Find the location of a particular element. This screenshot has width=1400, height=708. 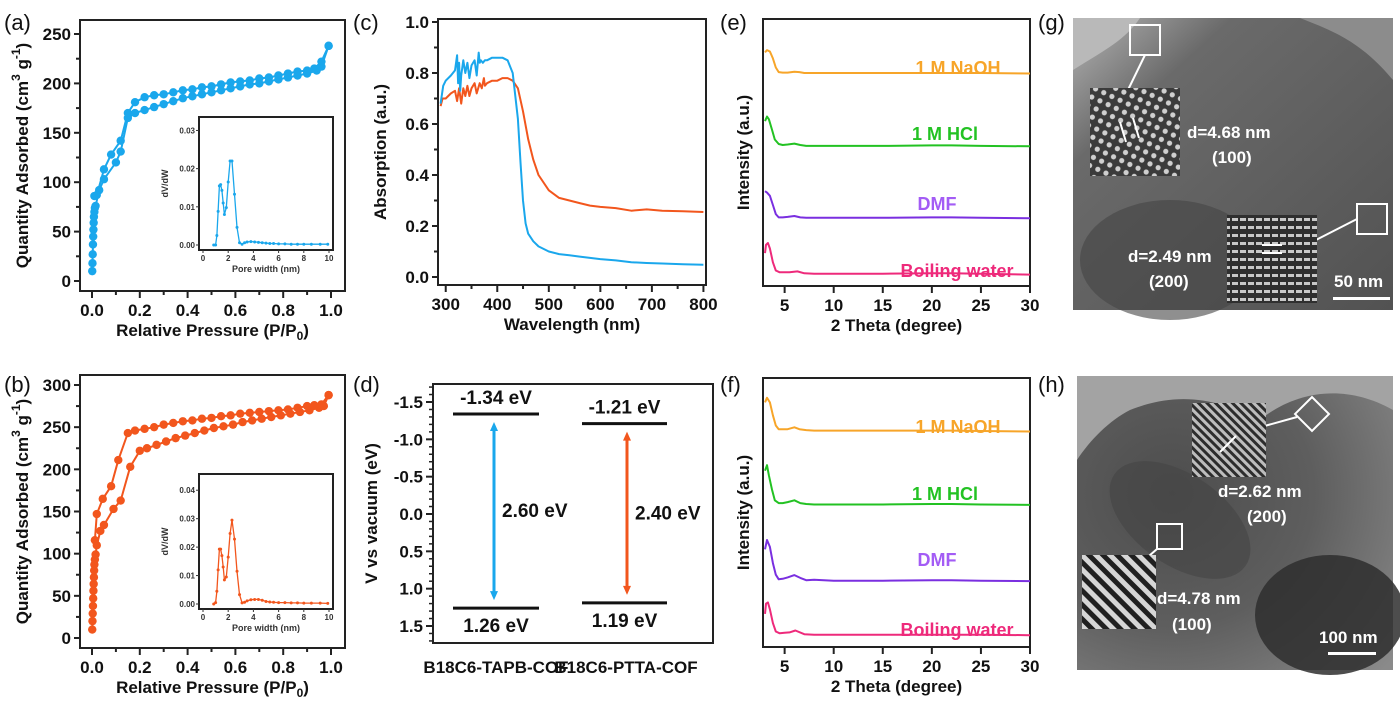

inset-x-tick-label: 10 is located at coordinates (329, 617).